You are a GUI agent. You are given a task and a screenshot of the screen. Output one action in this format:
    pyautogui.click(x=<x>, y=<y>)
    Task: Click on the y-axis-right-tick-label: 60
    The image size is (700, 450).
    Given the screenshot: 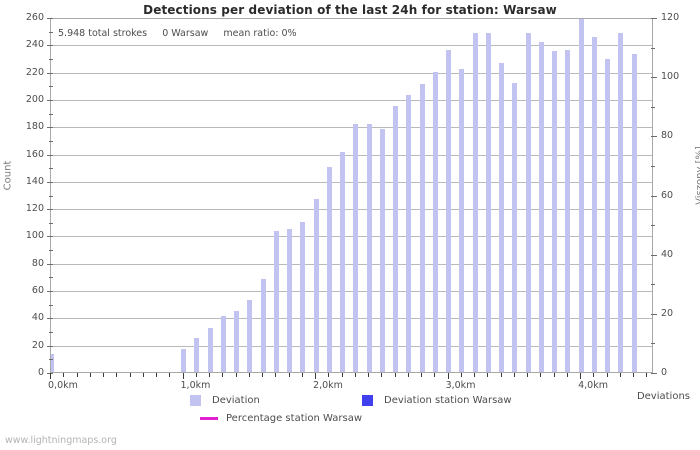 What is the action you would take?
    pyautogui.click(x=667, y=195)
    